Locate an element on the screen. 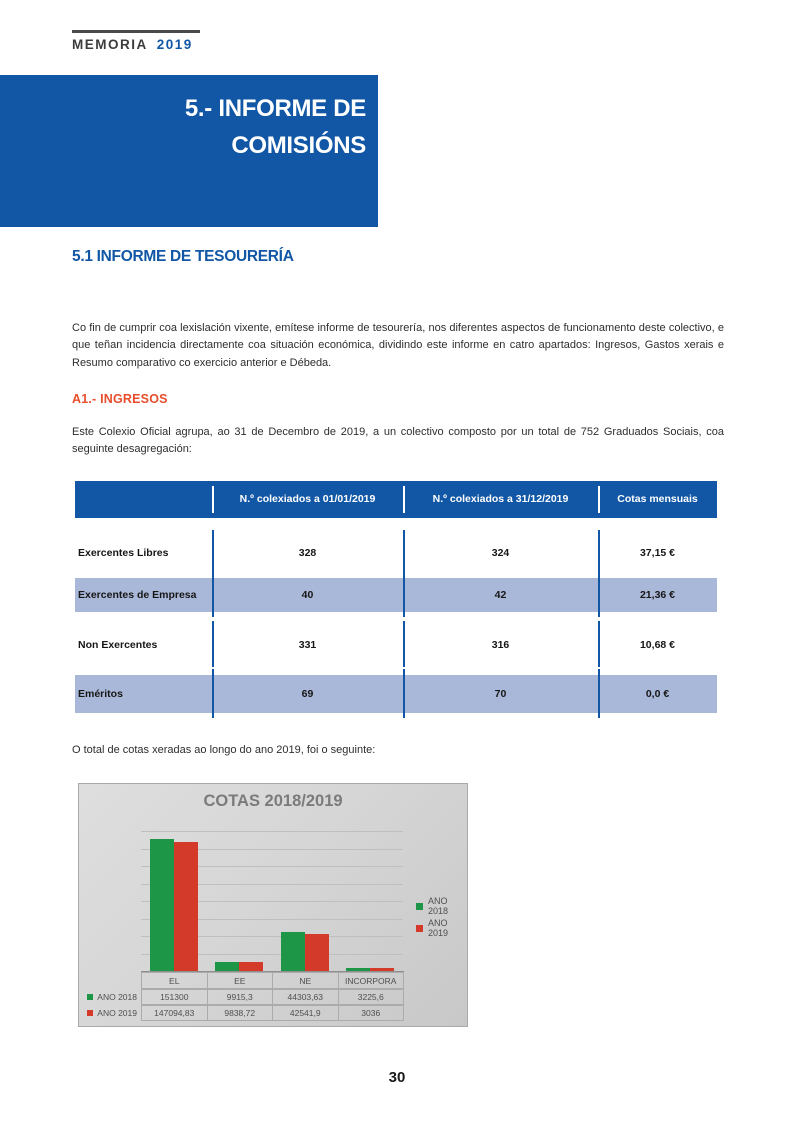  chart-table-value: 42541,9 is located at coordinates (305, 1013).